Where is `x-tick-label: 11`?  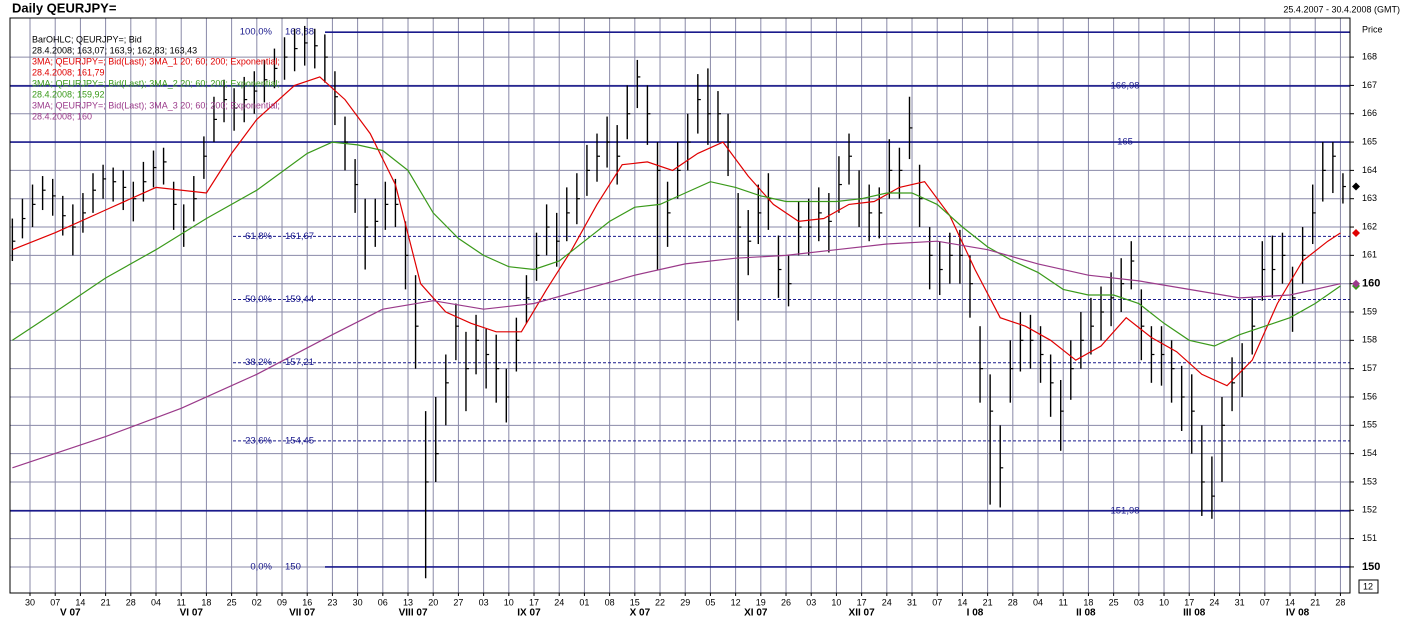
x-tick-label: 11 is located at coordinates (1063, 602).